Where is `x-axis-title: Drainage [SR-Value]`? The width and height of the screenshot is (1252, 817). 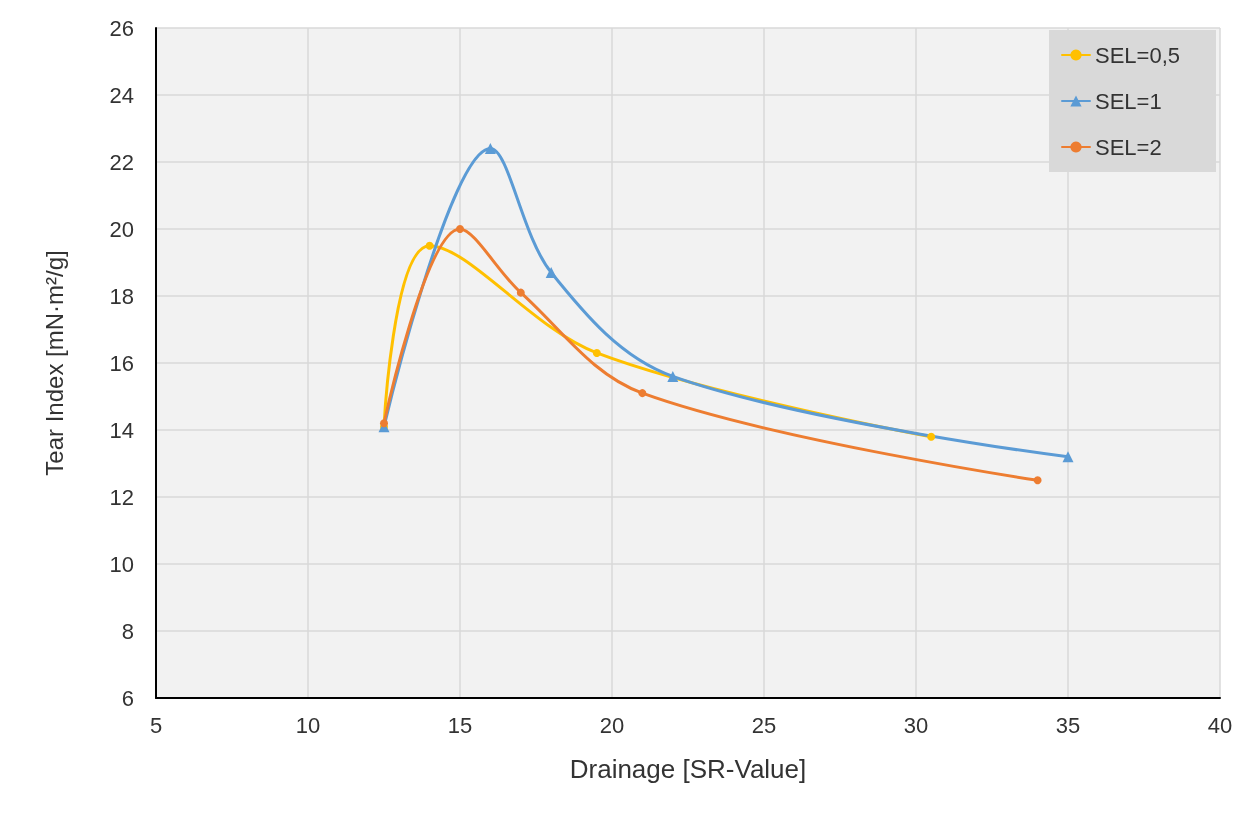 x-axis-title: Drainage [SR-Value] is located at coordinates (688, 769).